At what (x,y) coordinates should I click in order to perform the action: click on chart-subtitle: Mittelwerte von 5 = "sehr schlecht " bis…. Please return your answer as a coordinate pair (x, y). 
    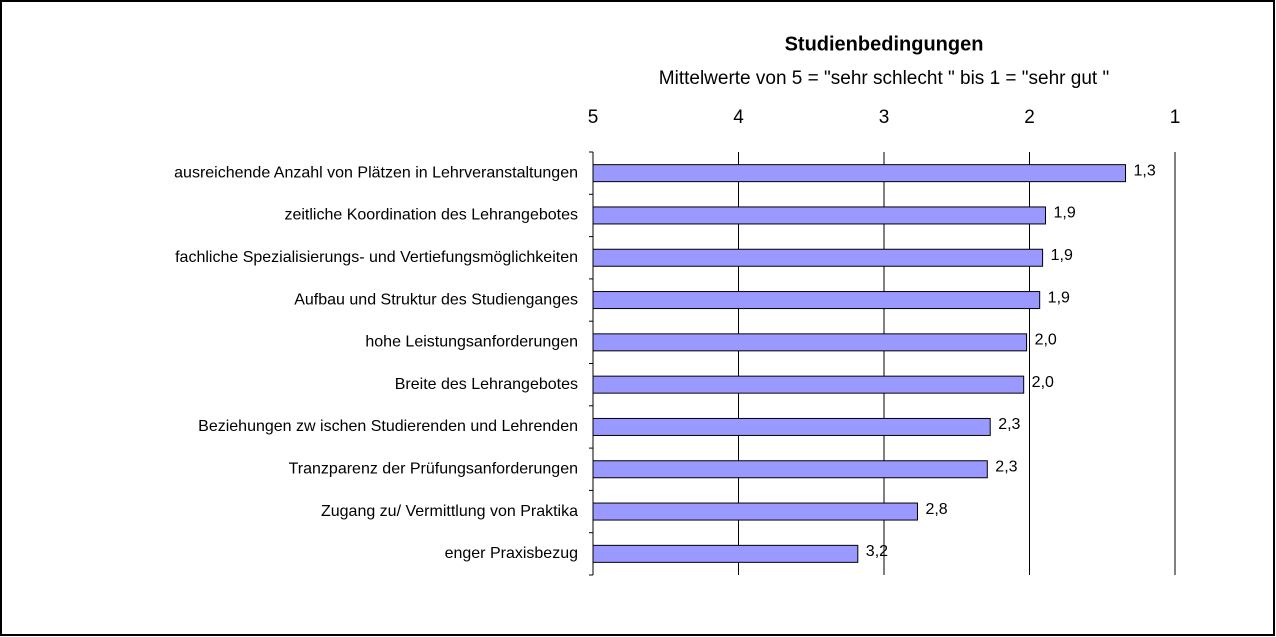
    Looking at the image, I should click on (884, 78).